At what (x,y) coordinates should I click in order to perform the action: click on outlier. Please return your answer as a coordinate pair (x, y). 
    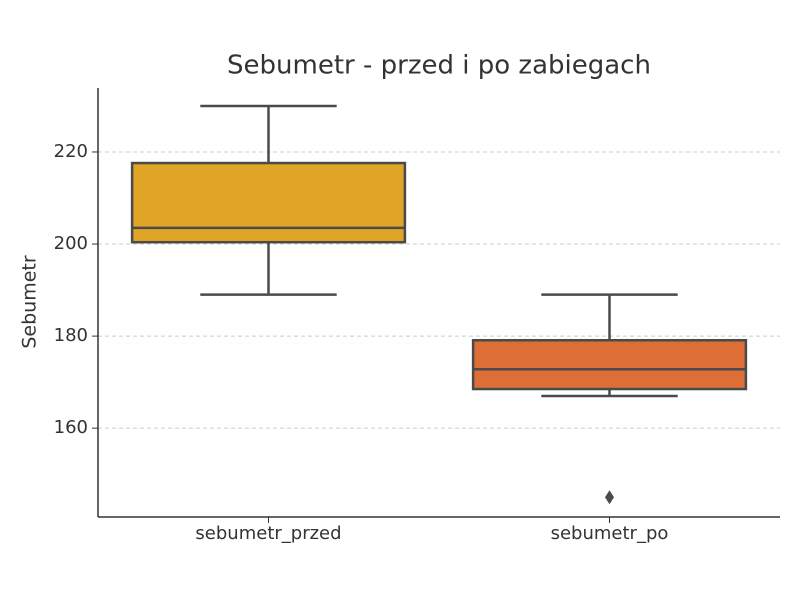
    Looking at the image, I should click on (609, 497).